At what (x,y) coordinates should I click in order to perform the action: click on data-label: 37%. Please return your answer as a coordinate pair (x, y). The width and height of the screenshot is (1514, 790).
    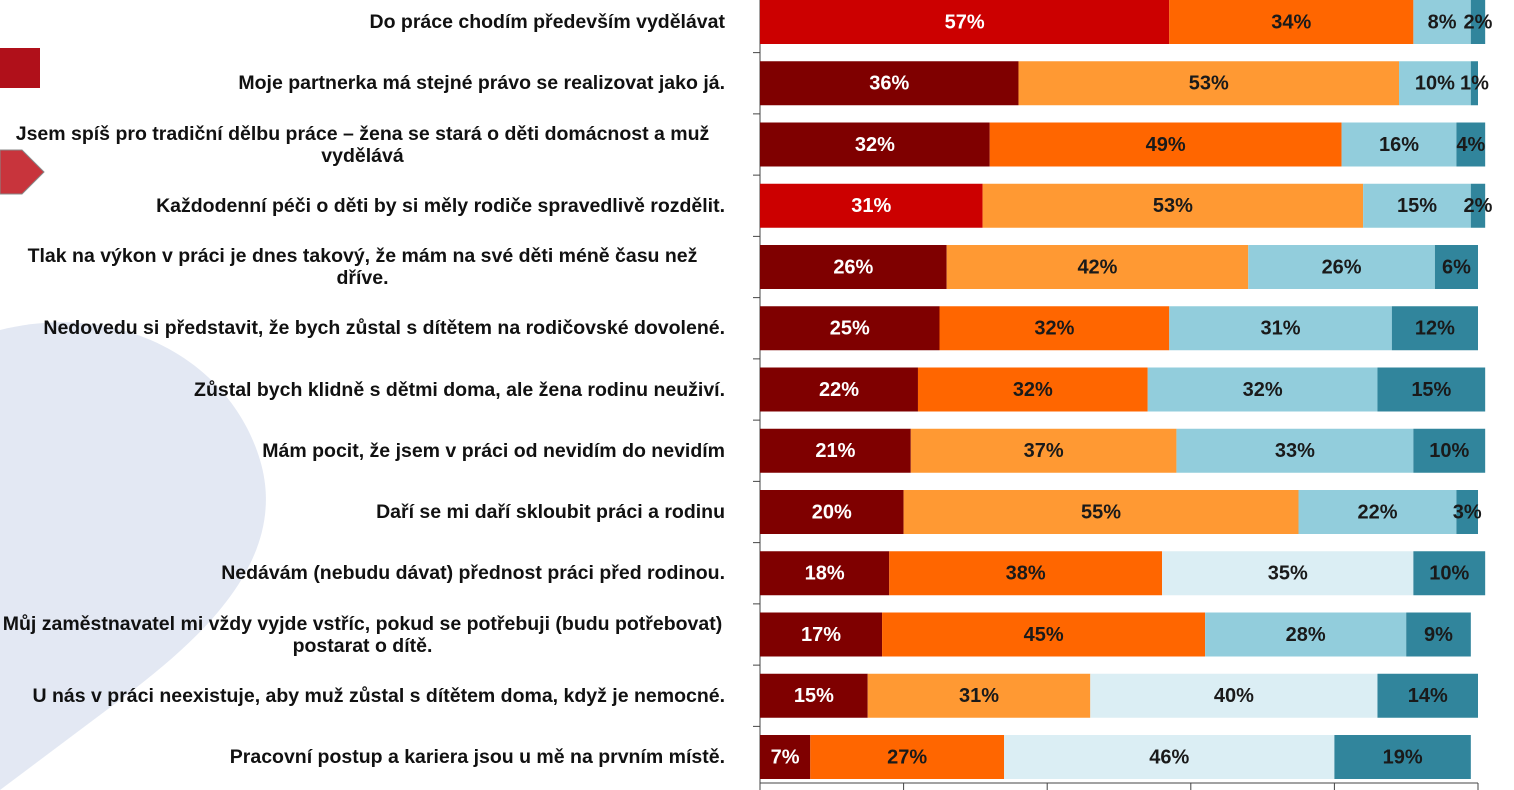
    Looking at the image, I should click on (1044, 451).